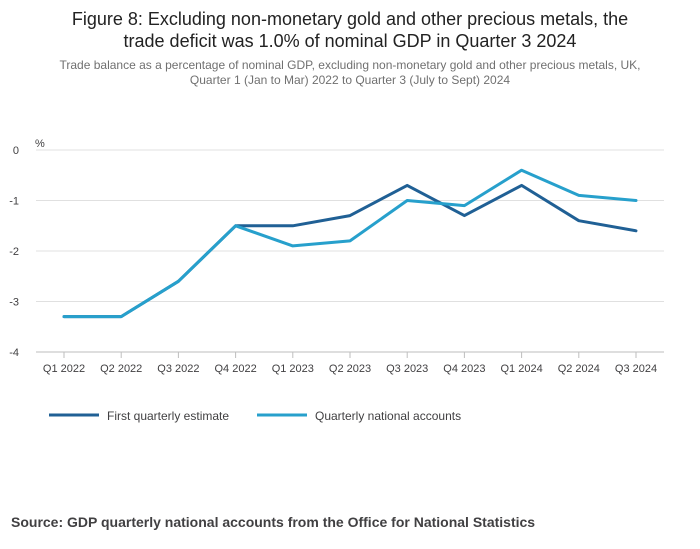 The width and height of the screenshot is (700, 549). Describe the element at coordinates (121, 369) in the screenshot. I see `x-tick-label: Q2 2022` at that location.